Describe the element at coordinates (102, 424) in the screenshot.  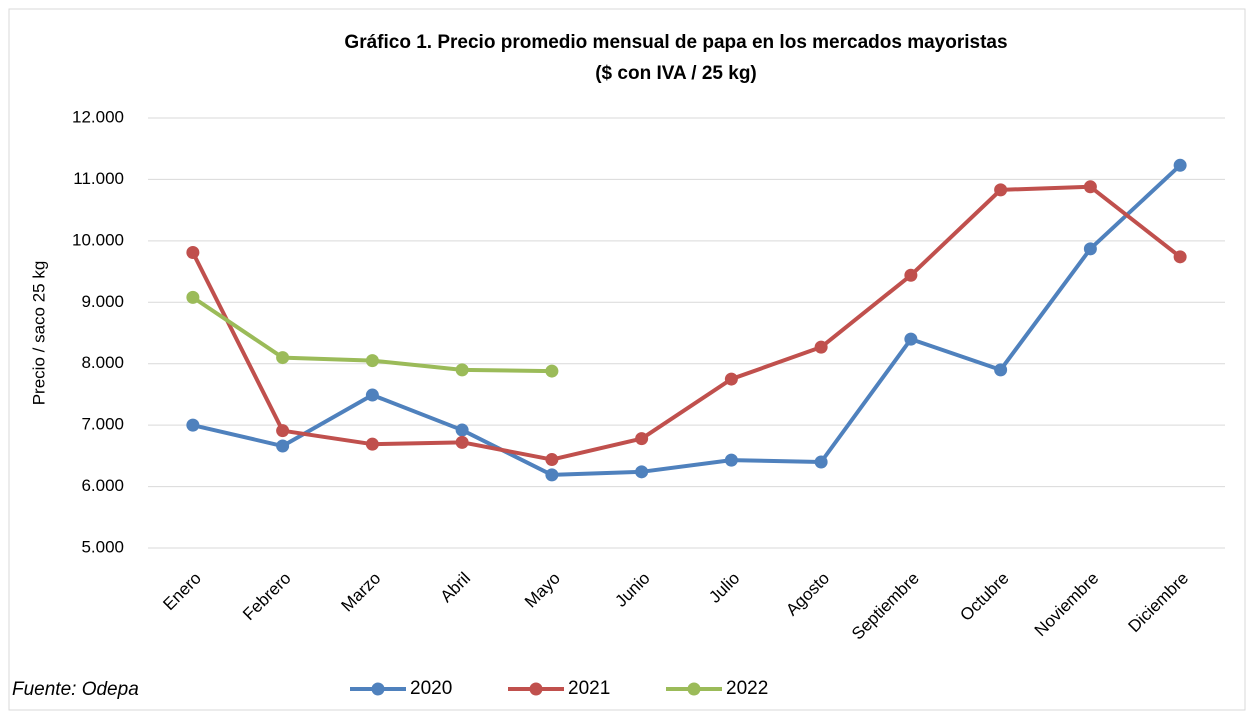
I see `y-tick-label: 7.000` at that location.